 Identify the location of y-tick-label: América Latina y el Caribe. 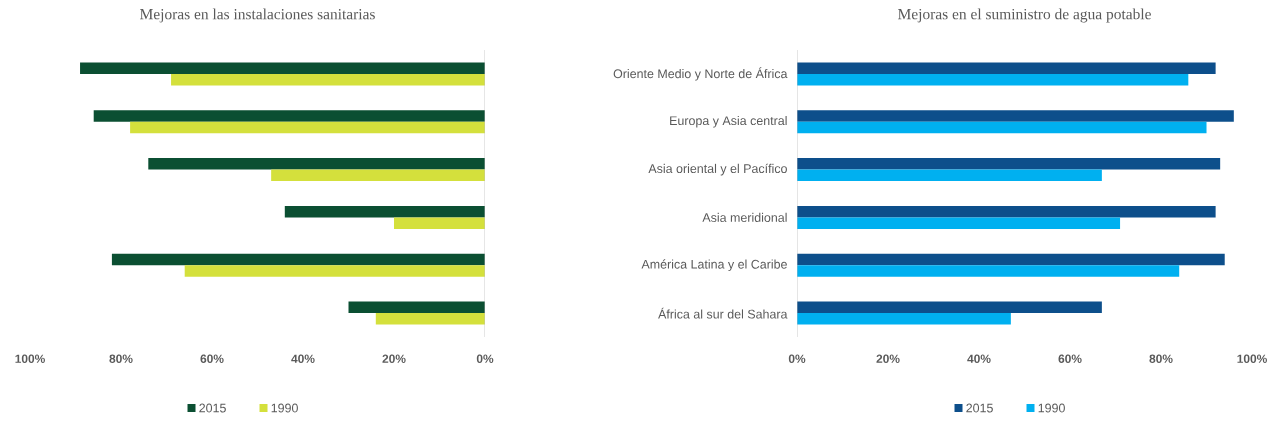
(714, 265).